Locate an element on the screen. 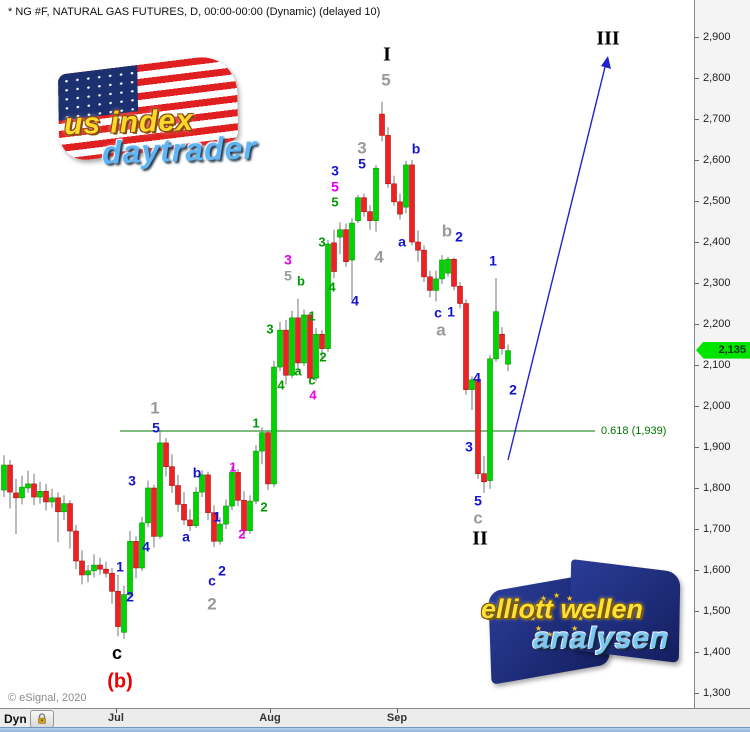 The height and width of the screenshot is (732, 750). wave-label-gray-c: c is located at coordinates (477, 517).